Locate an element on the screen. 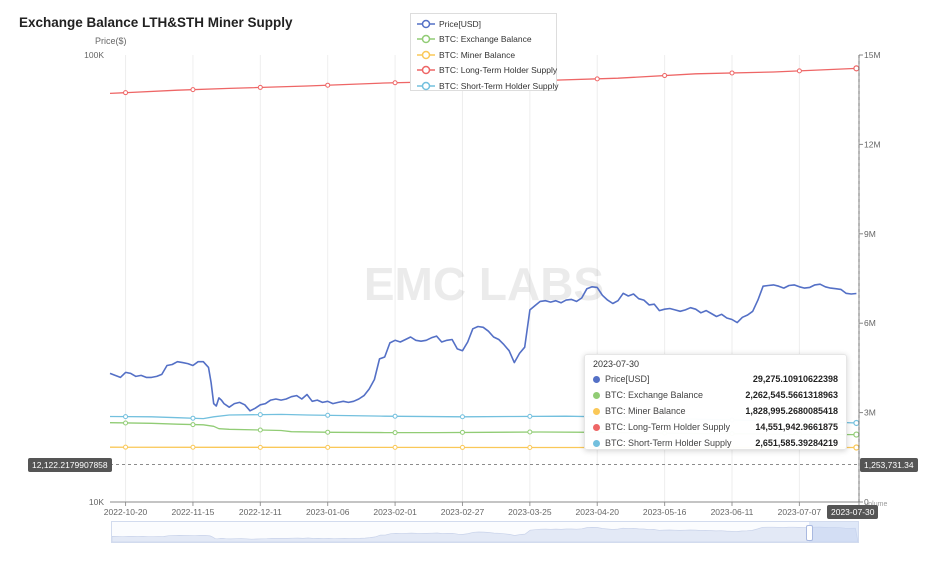 This screenshot has width=939, height=568. x-tick-label: 2023-07-07 is located at coordinates (800, 512).